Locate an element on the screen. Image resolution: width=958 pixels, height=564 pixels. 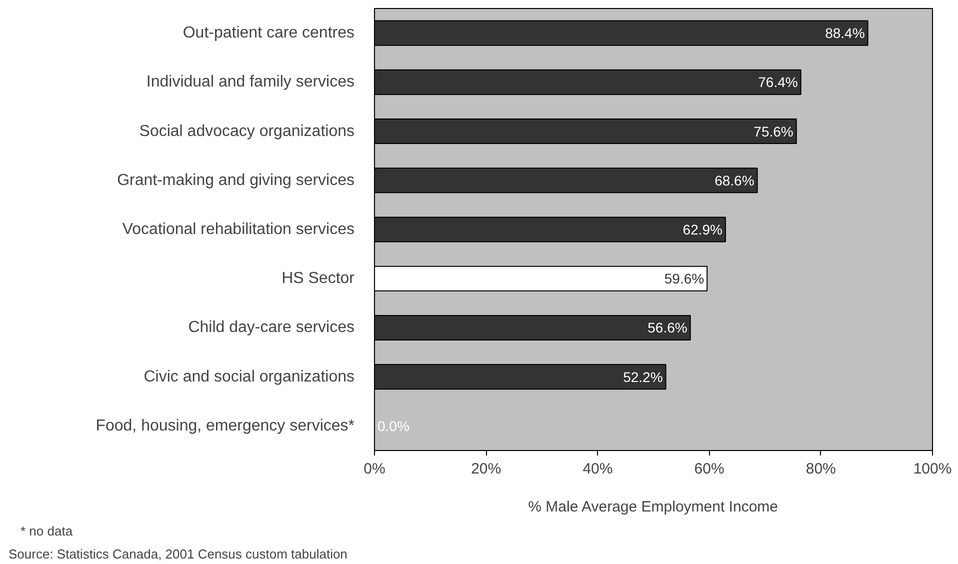
data-label: 56.6% is located at coordinates (668, 328).